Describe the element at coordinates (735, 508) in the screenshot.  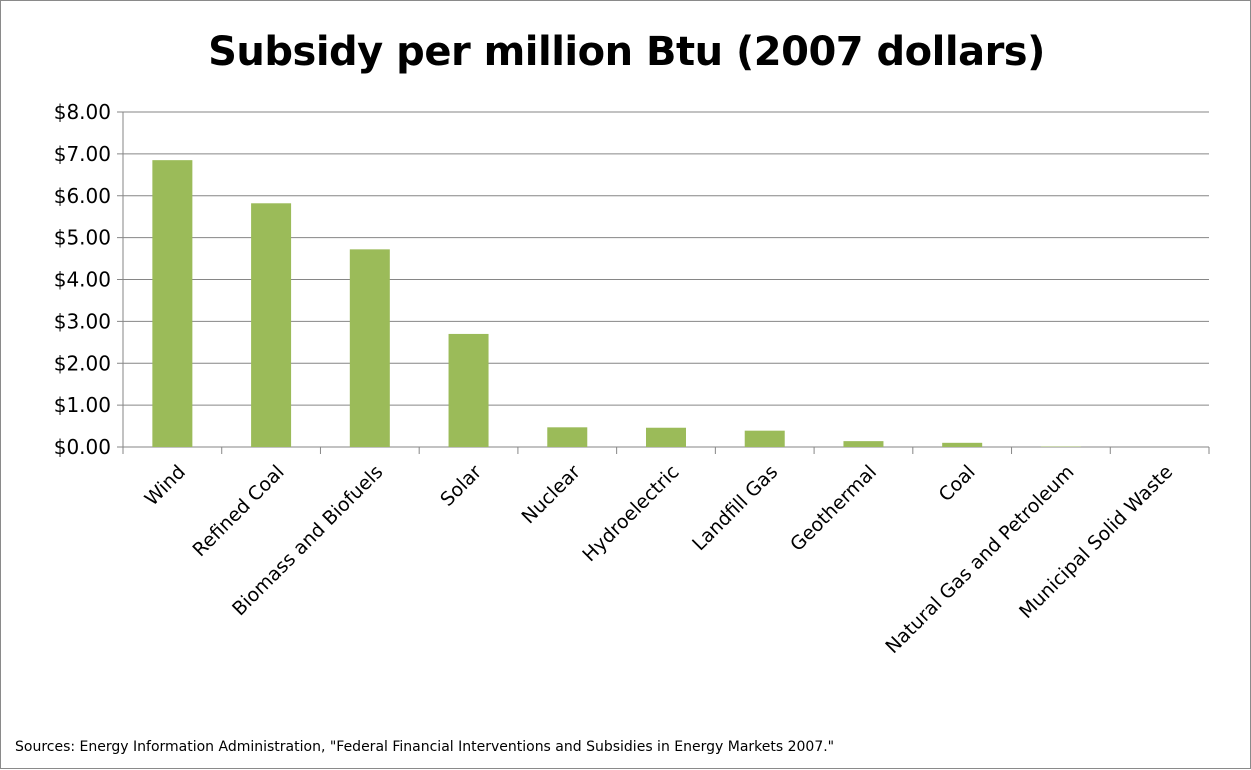
I see `x-tick-label: Landfill Gas` at that location.